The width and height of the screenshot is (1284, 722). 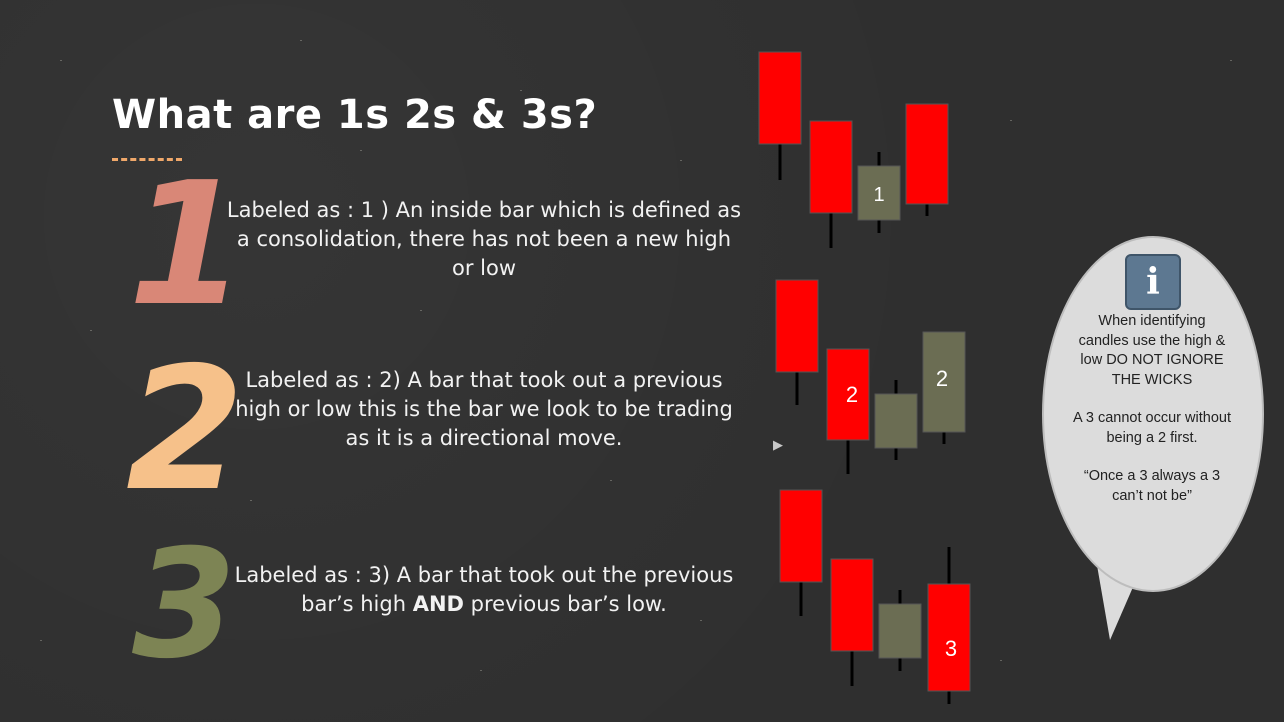 What do you see at coordinates (875, 596) in the screenshot?
I see `candle-group-three: 3` at bounding box center [875, 596].